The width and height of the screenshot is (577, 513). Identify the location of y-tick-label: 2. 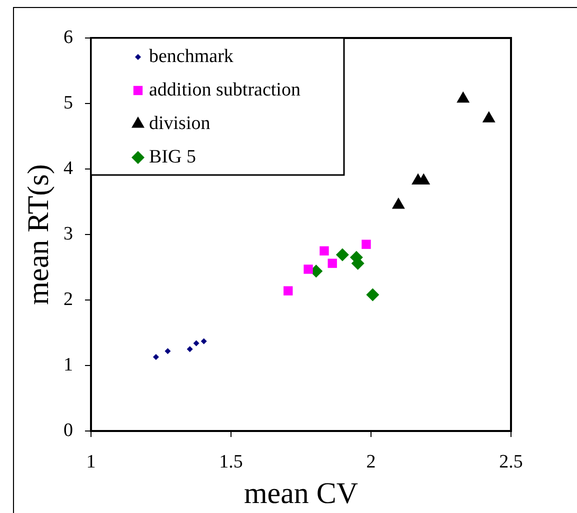
(68, 299).